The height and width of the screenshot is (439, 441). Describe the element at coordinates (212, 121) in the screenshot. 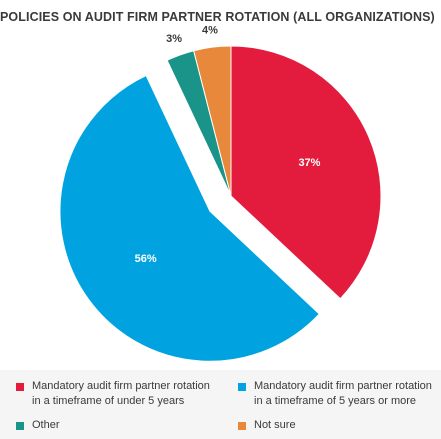

I see `pie-slice-not-sure` at that location.